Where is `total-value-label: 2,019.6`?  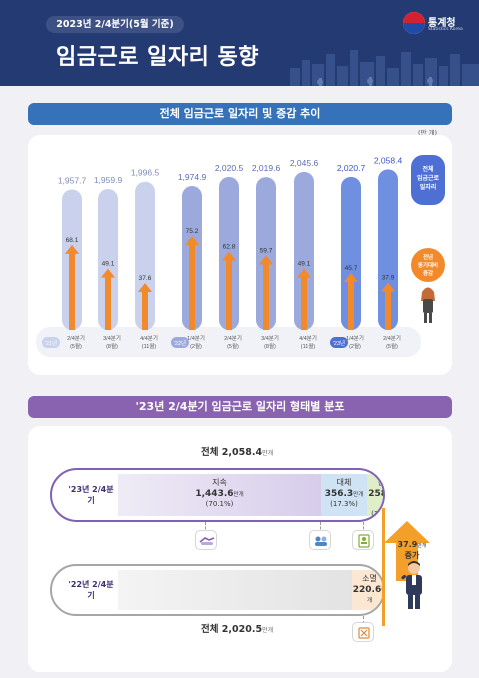
total-value-label: 2,019.6 is located at coordinates (266, 168).